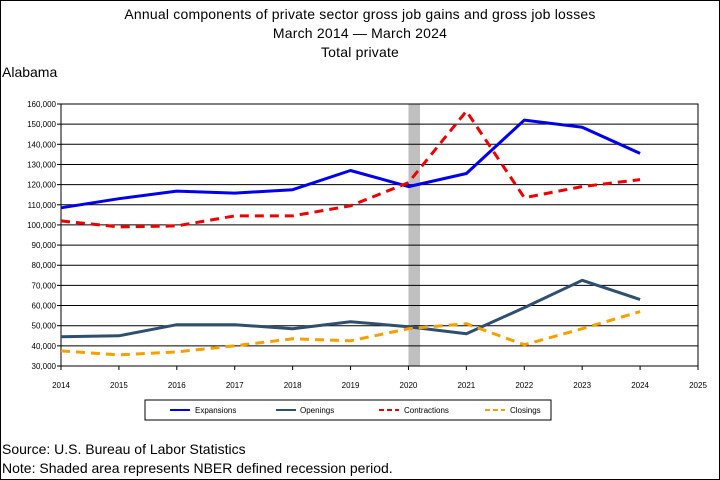 This screenshot has height=480, width=720. What do you see at coordinates (41, 104) in the screenshot?
I see `y-tick-label: 160,000` at bounding box center [41, 104].